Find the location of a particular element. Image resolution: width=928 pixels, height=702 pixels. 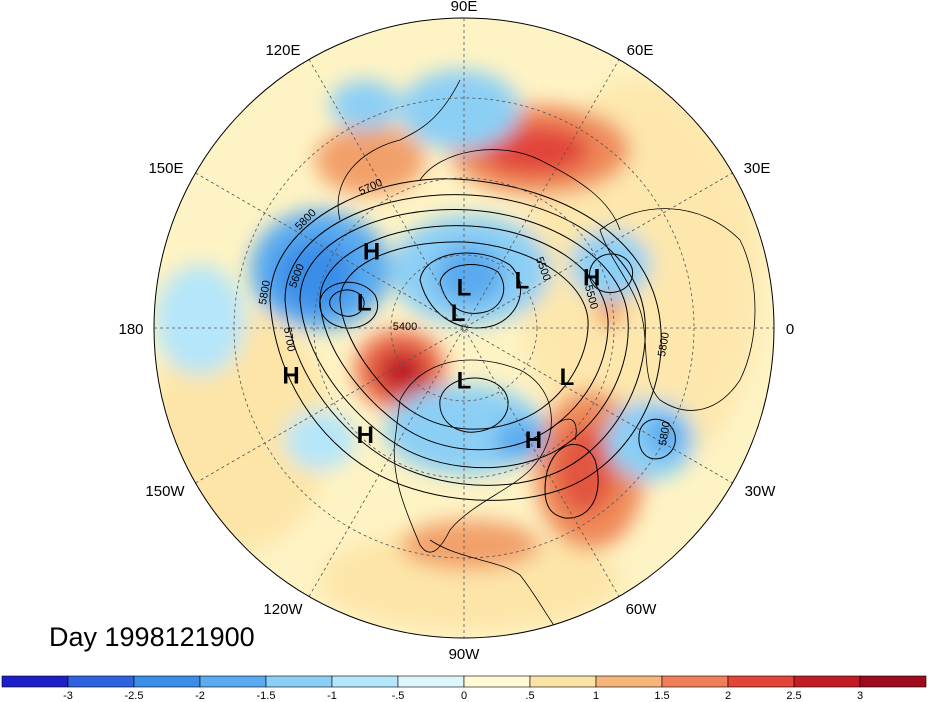

colorbar-tick-label: -2 is located at coordinates (200, 696).